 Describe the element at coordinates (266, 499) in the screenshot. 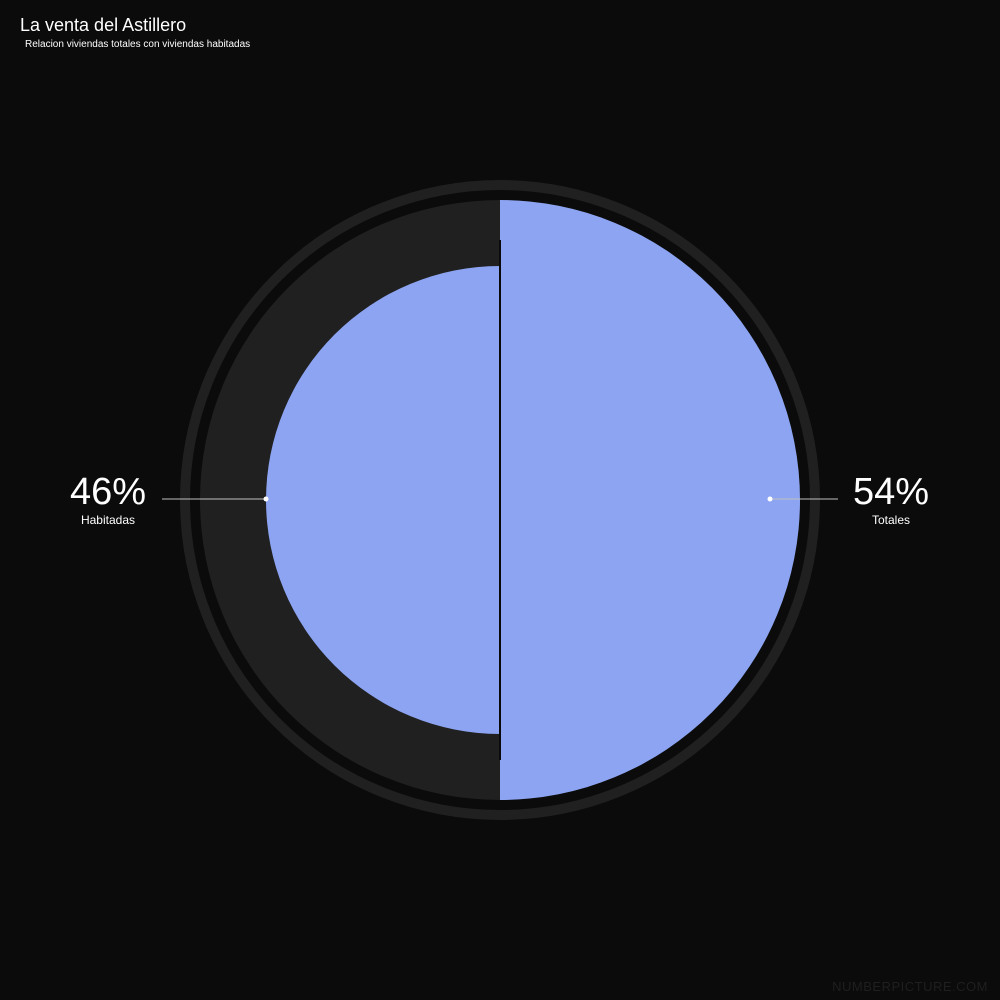

I see `leader-dot-habitadas` at that location.